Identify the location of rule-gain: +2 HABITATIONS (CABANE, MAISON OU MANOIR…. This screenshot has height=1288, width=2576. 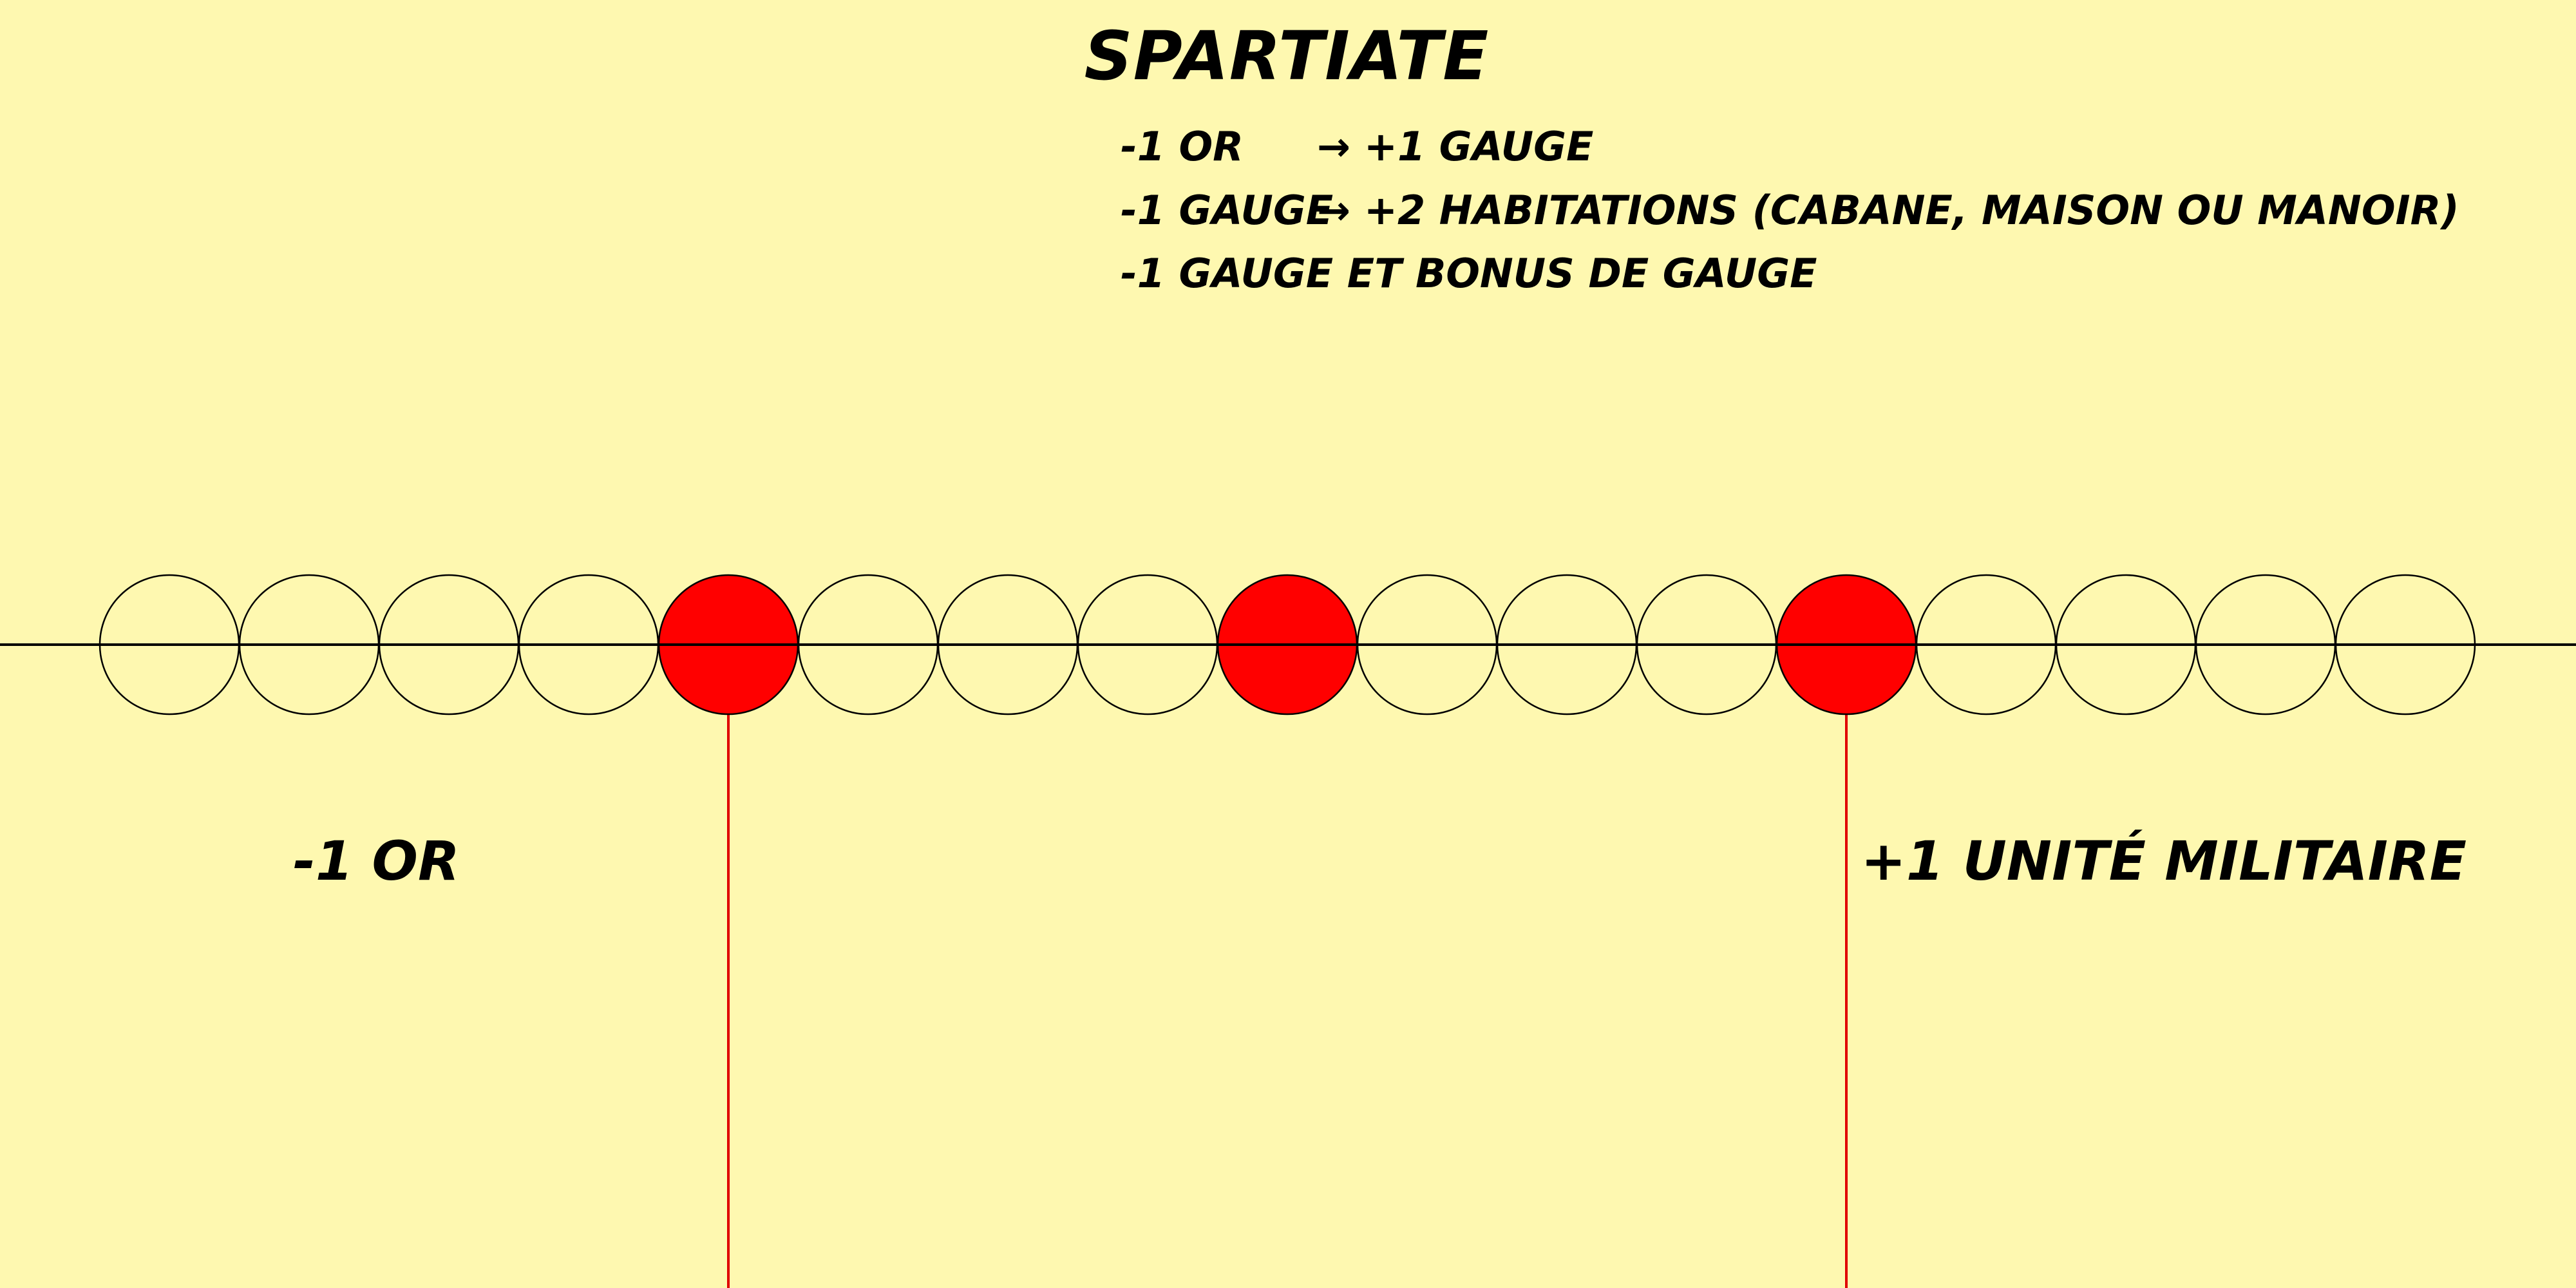
(1911, 210).